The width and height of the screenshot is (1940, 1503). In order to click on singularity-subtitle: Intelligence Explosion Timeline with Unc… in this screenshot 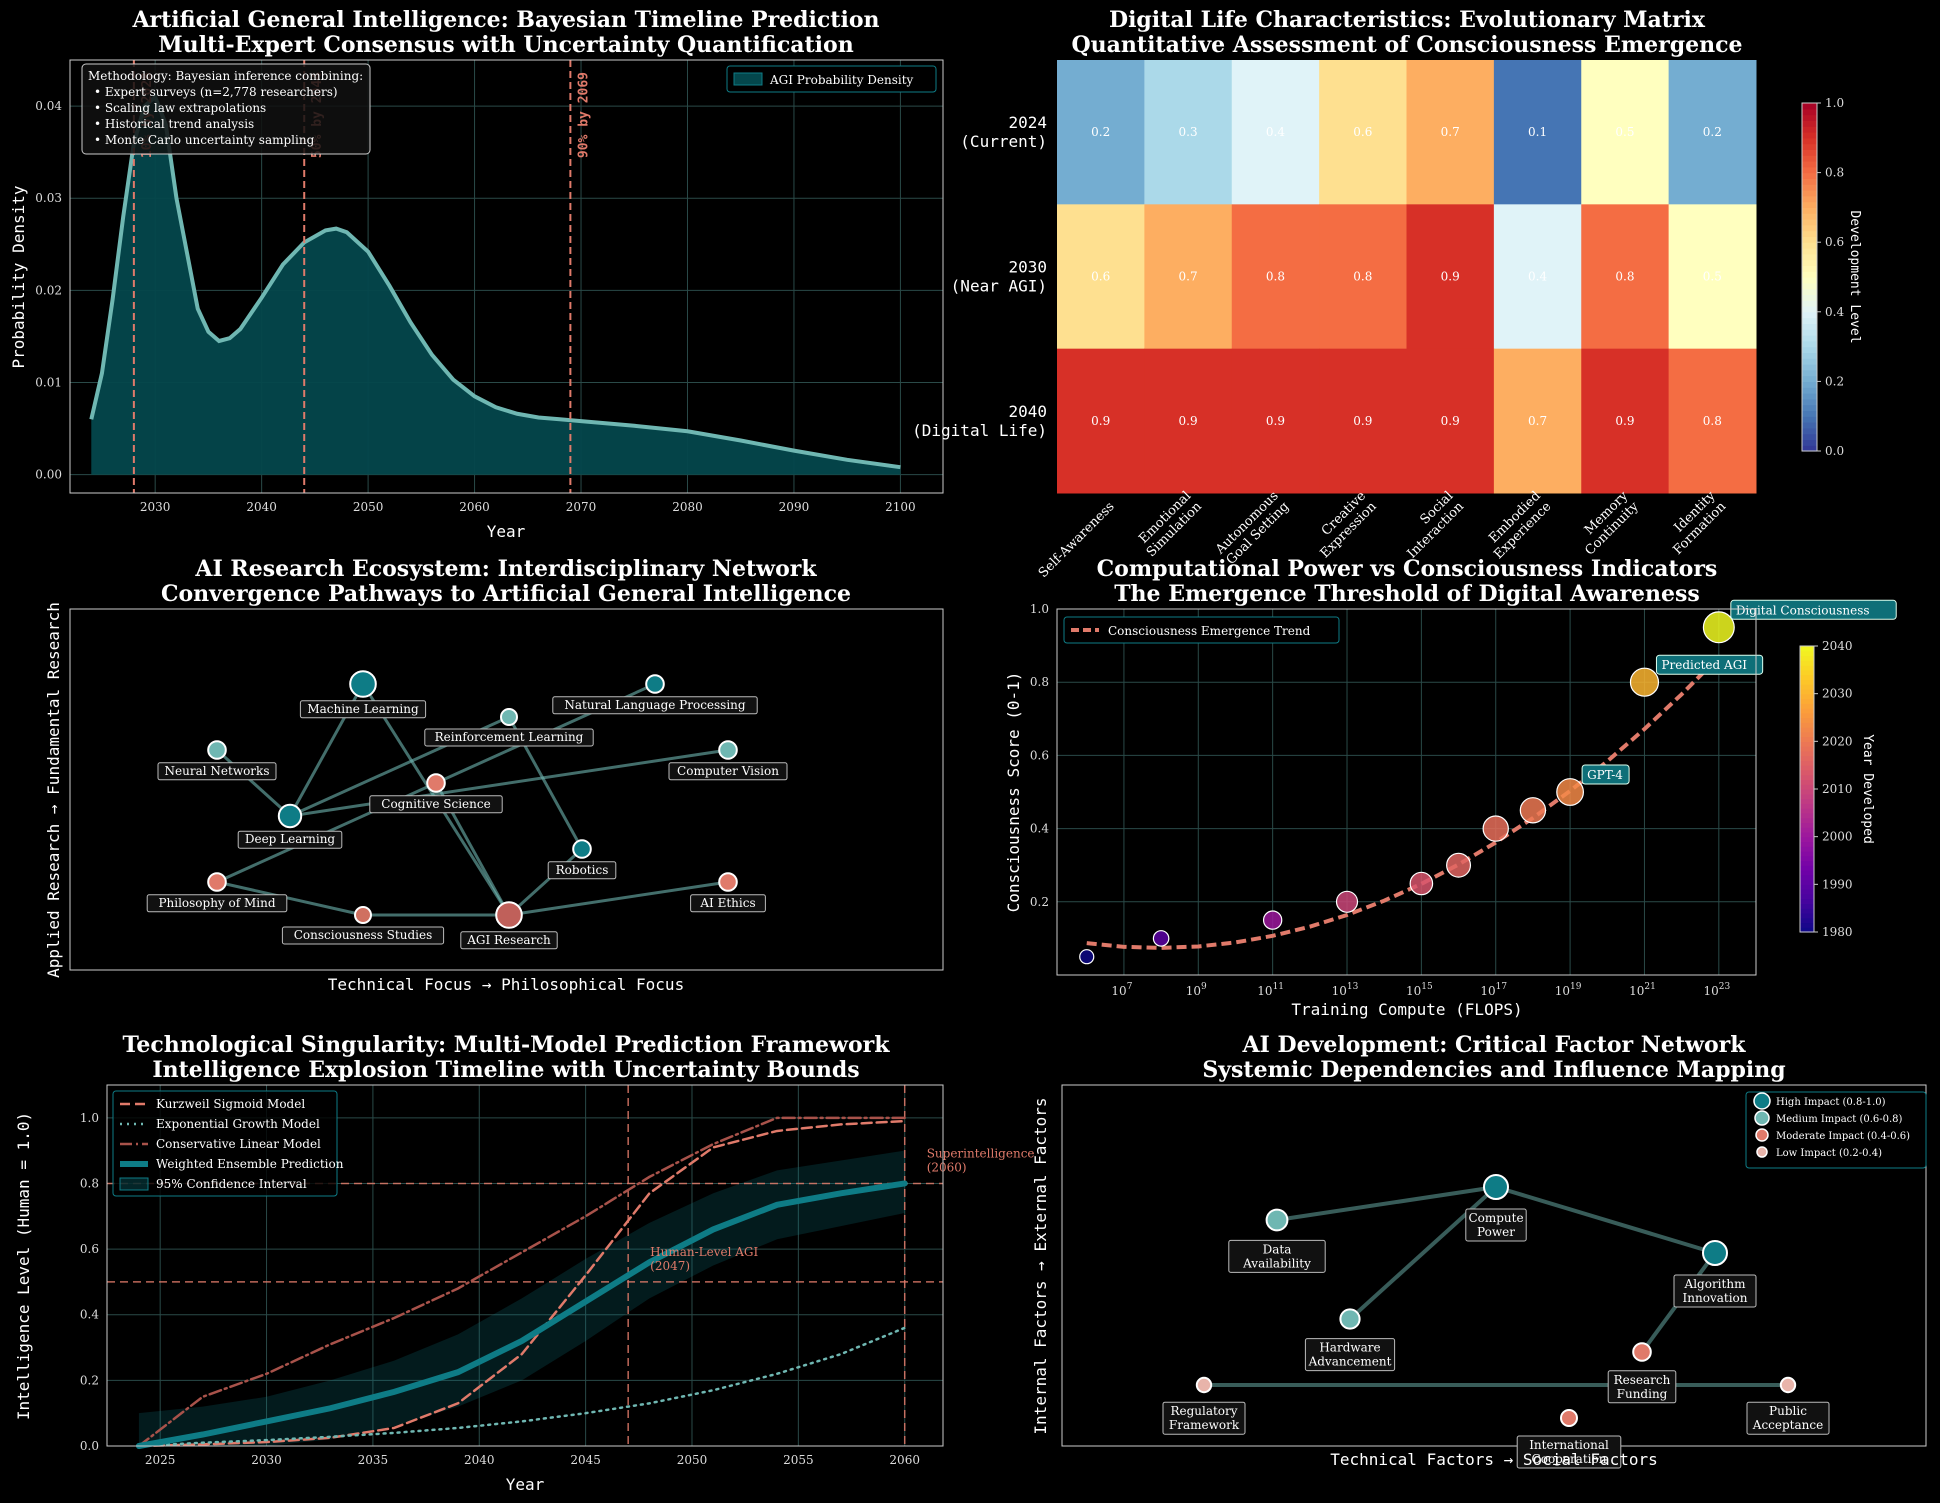, I will do `click(505, 1070)`.